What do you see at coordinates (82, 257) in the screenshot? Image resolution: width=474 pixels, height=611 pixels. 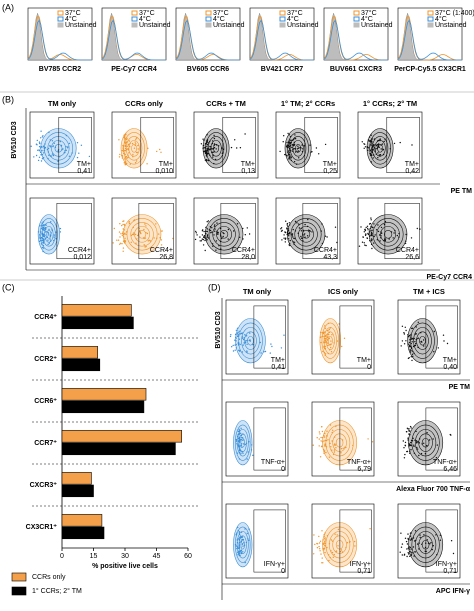 I see `gate-value: 0,012` at bounding box center [82, 257].